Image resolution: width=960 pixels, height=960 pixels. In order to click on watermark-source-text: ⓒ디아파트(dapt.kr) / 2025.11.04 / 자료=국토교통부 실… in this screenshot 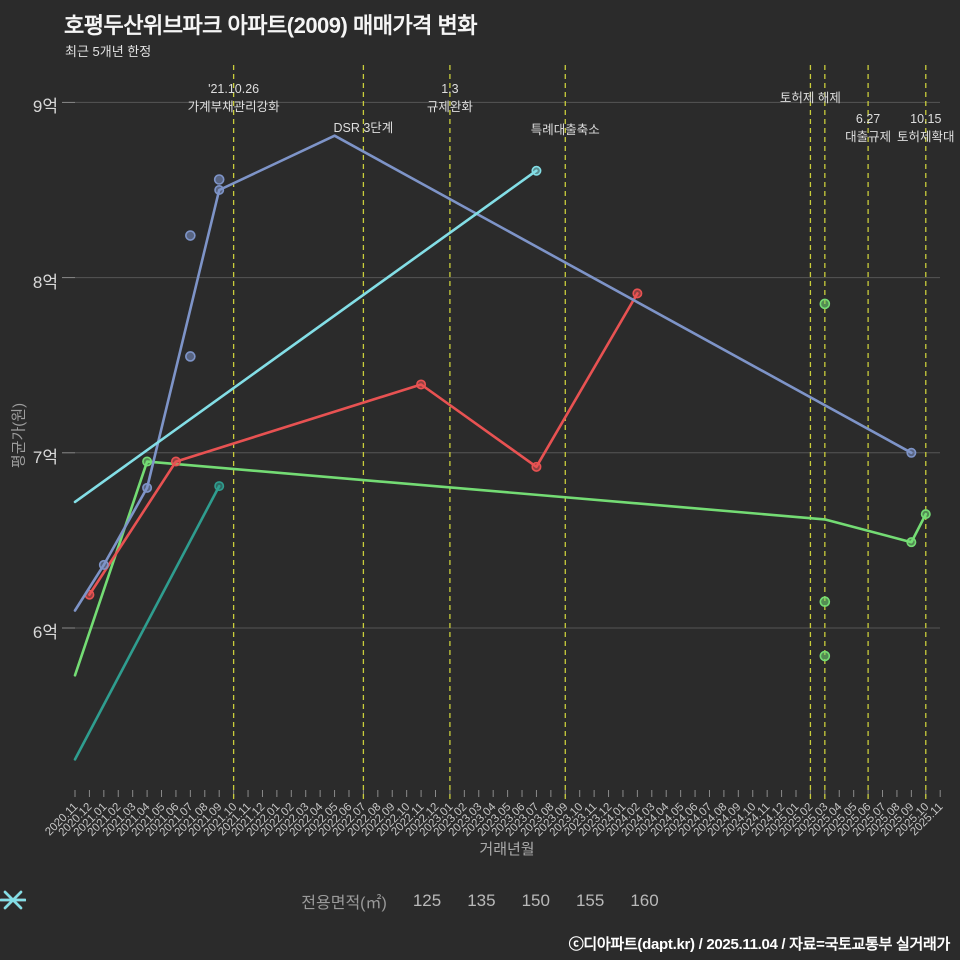, I will do `click(759, 944)`.